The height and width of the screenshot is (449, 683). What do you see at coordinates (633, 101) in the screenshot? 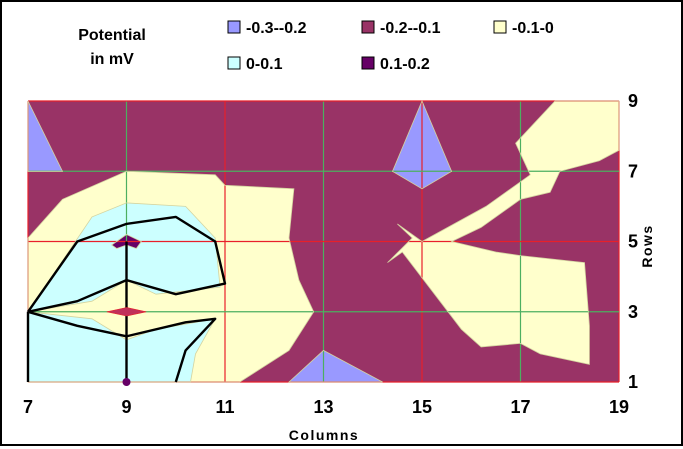
I see `y-tick-label: 9` at bounding box center [633, 101].